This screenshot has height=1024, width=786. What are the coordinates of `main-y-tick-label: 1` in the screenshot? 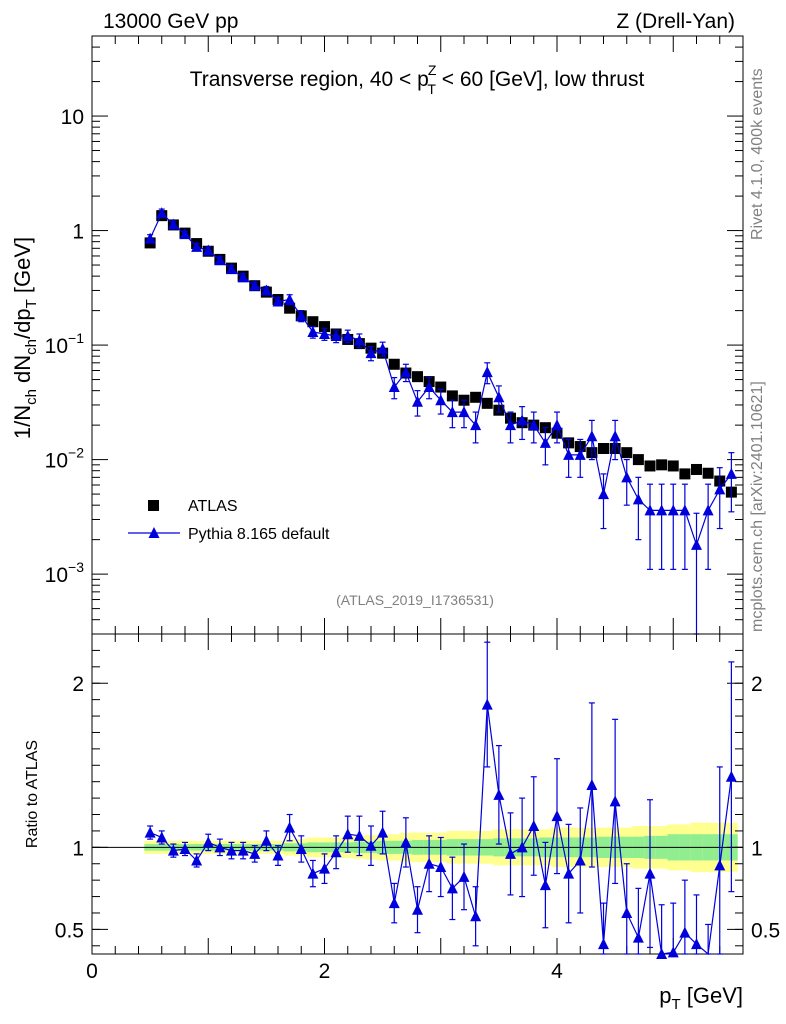 It's located at (78, 232).